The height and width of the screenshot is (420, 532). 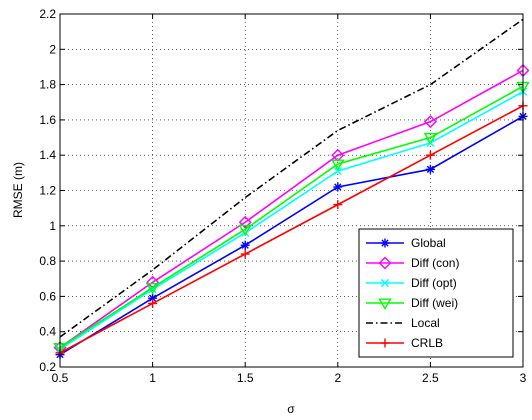 What do you see at coordinates (289, 378) in the screenshot?
I see `x-tick-labels: 0.5 1 1.5 2 2.5 3` at bounding box center [289, 378].